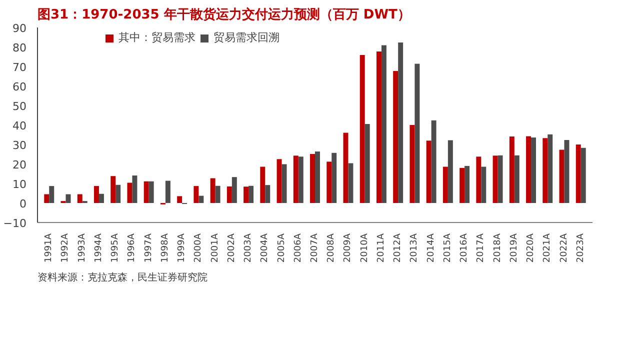  Describe the element at coordinates (247, 37) in the screenshot. I see `legend-label: 贸易需求回溯` at that location.